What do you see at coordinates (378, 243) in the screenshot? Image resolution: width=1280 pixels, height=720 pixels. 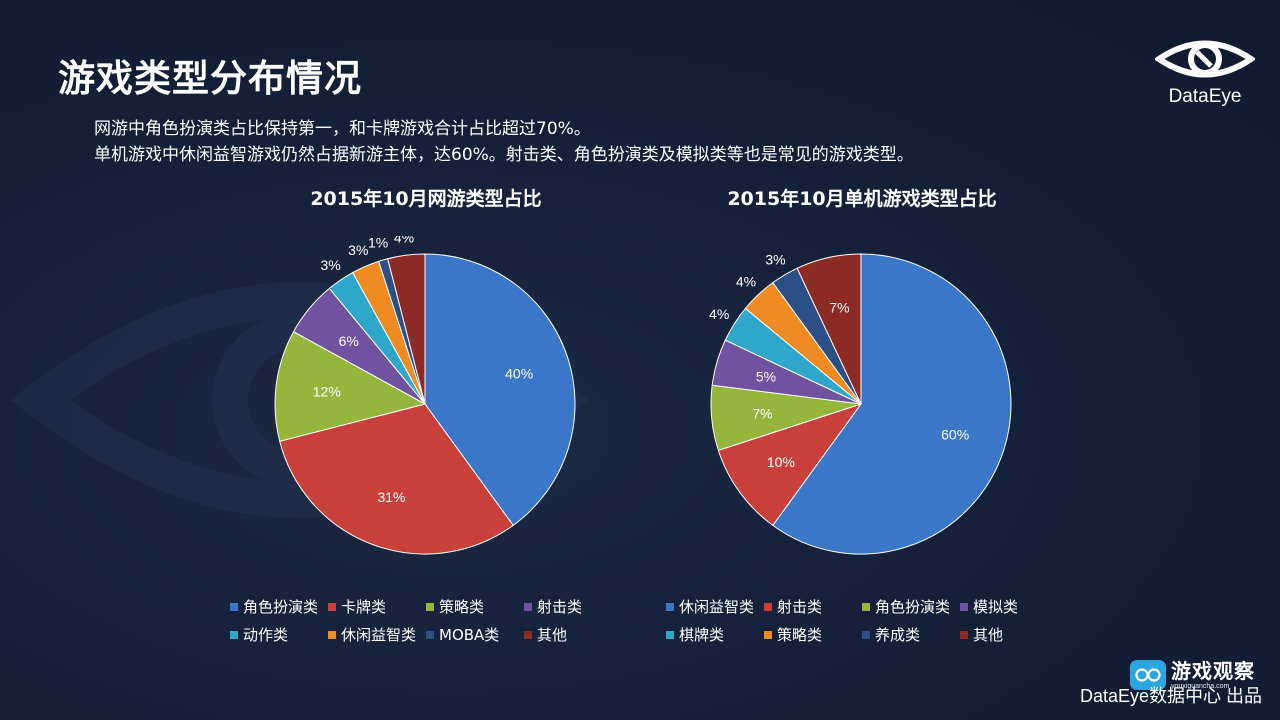 I see `pie-label-1-7: 1%` at bounding box center [378, 243].